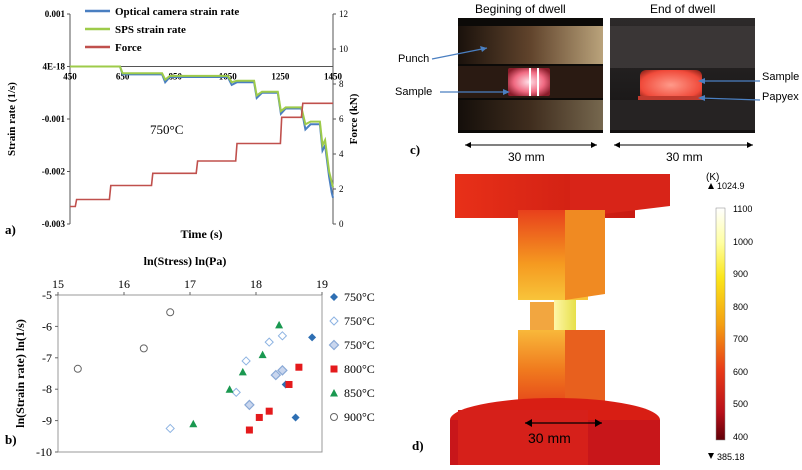  Describe the element at coordinates (280, 77) in the screenshot. I see `x-tick-label: 1250` at that location.